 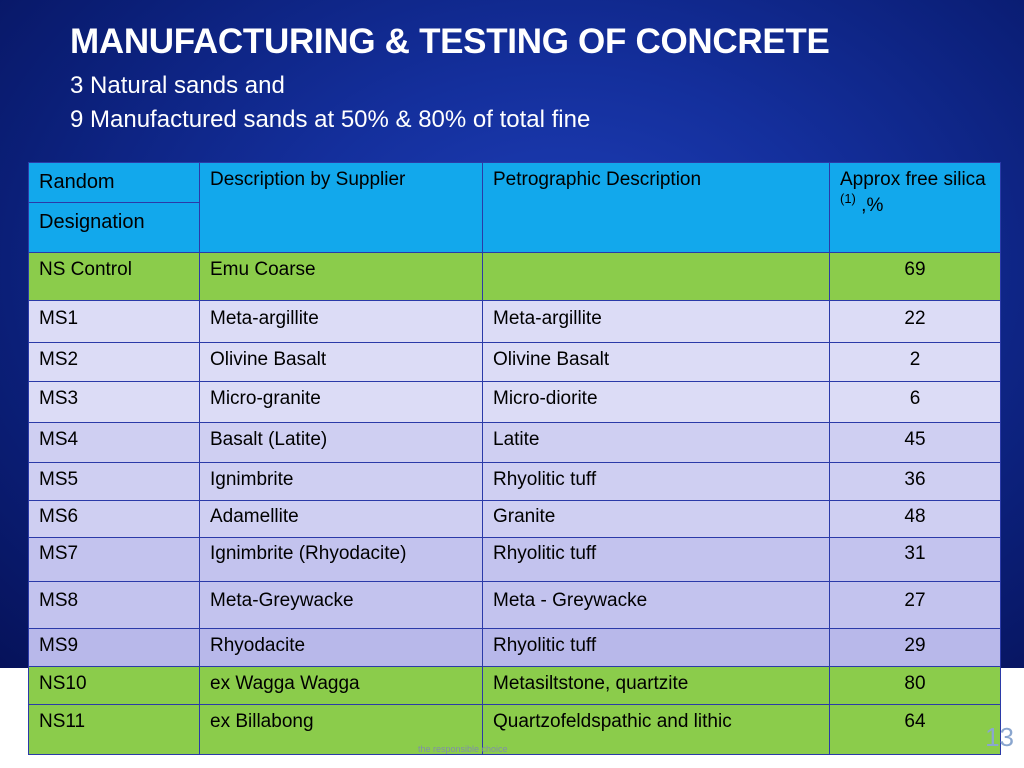 What do you see at coordinates (915, 685) in the screenshot?
I see `cell-silica: 80` at bounding box center [915, 685].